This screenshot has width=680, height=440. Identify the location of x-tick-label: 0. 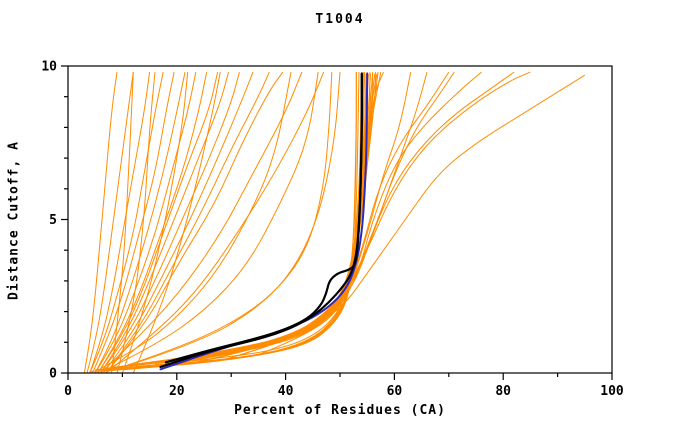
(68, 391).